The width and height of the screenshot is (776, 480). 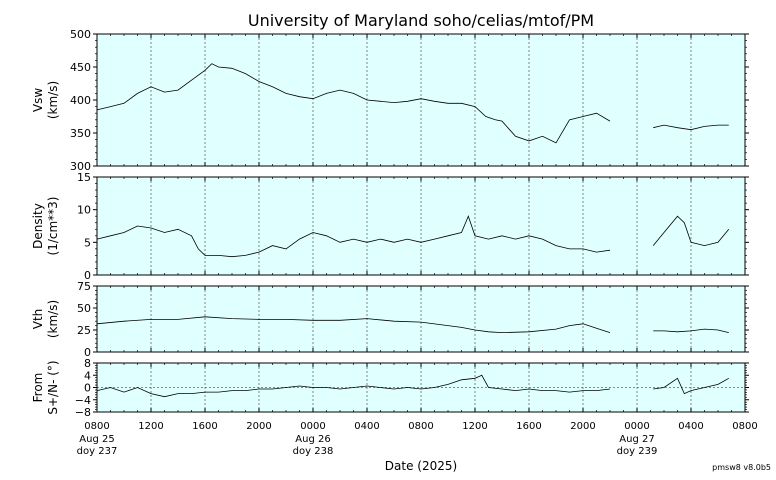 I want to click on y-tick-label: 450, so click(x=80, y=67).